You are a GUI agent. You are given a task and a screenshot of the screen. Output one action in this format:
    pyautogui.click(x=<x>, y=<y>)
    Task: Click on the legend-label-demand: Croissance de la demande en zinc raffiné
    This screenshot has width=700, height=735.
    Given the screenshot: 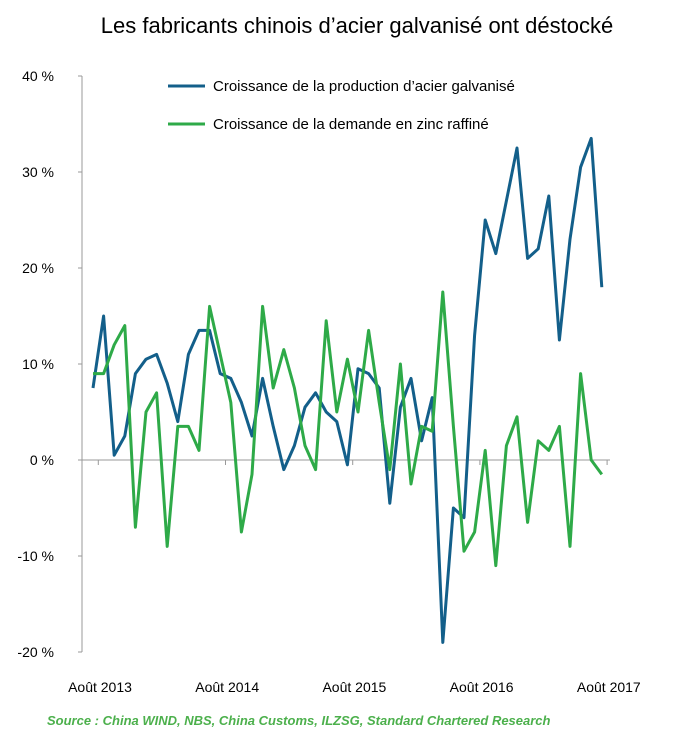 What is the action you would take?
    pyautogui.click(x=351, y=124)
    